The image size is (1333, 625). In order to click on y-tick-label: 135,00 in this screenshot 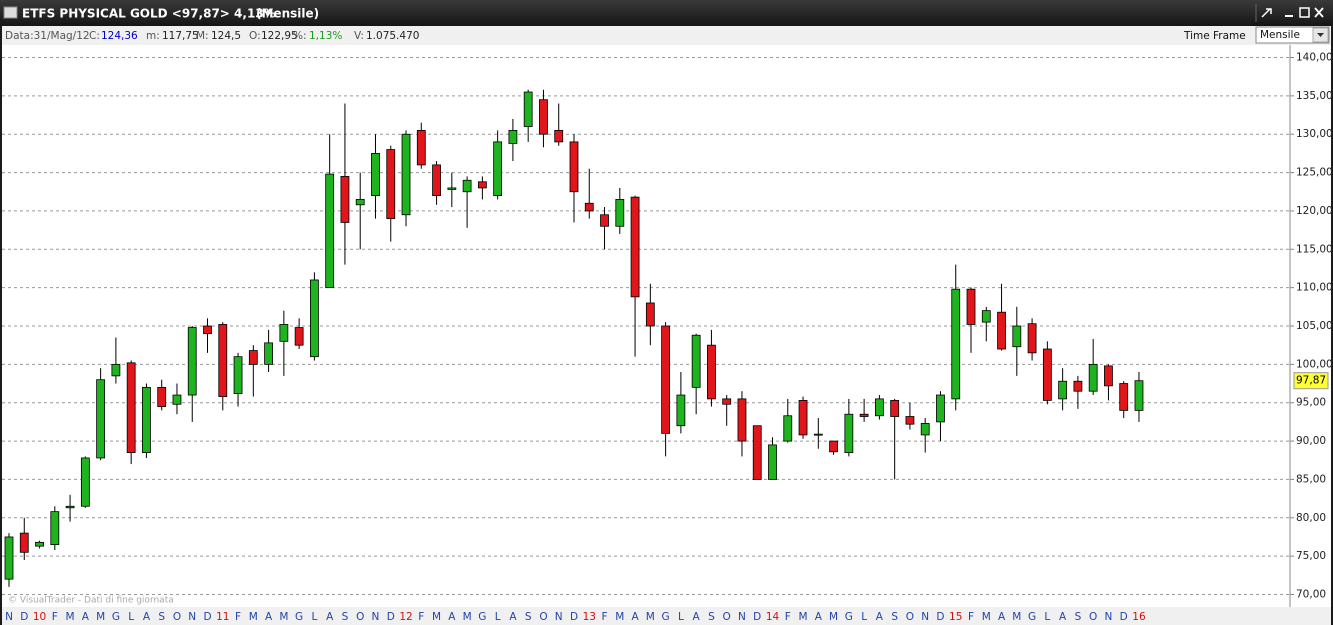, I will do `click(1314, 96)`.